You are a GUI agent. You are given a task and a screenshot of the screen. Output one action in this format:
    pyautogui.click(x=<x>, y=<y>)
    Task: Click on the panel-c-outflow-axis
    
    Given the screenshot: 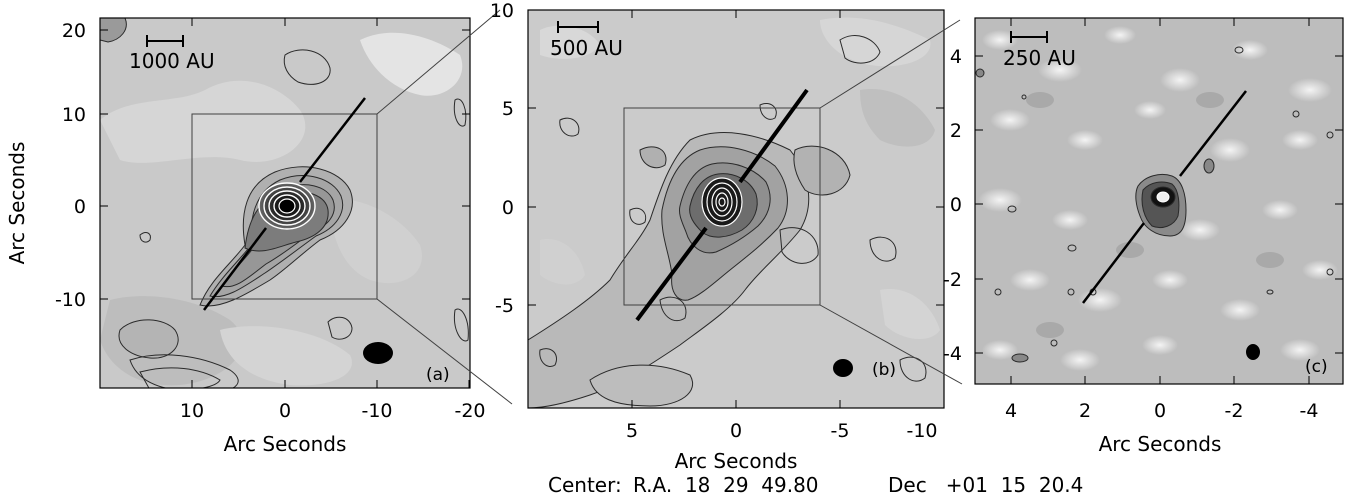 What is the action you would take?
    pyautogui.click(x=1113, y=263)
    